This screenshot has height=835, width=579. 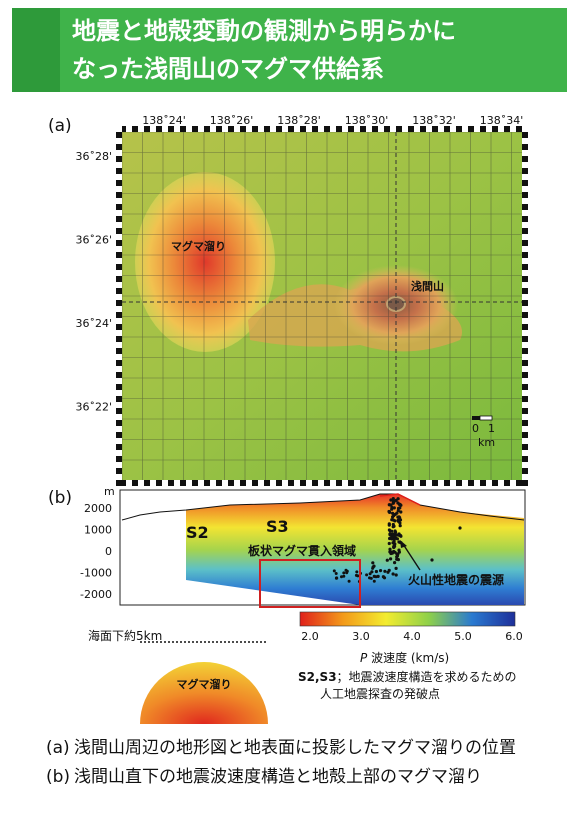 I want to click on lat-tick-label: 36˚28', so click(x=93, y=156).